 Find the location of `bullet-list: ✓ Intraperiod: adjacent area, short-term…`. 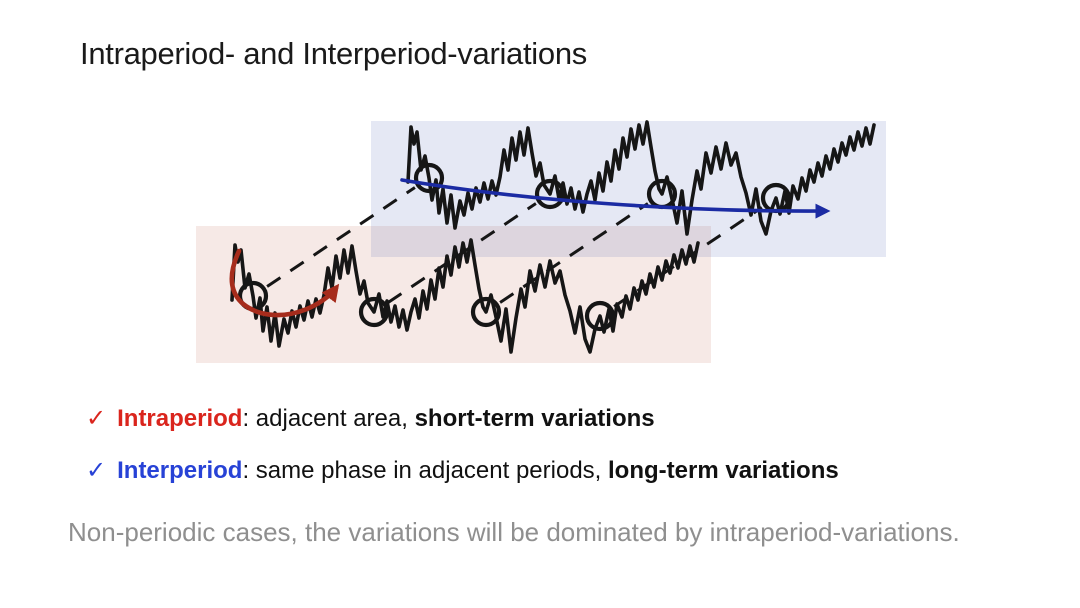

bullet-list: ✓ Intraperiod: adjacent area, short-term… is located at coordinates (462, 454).